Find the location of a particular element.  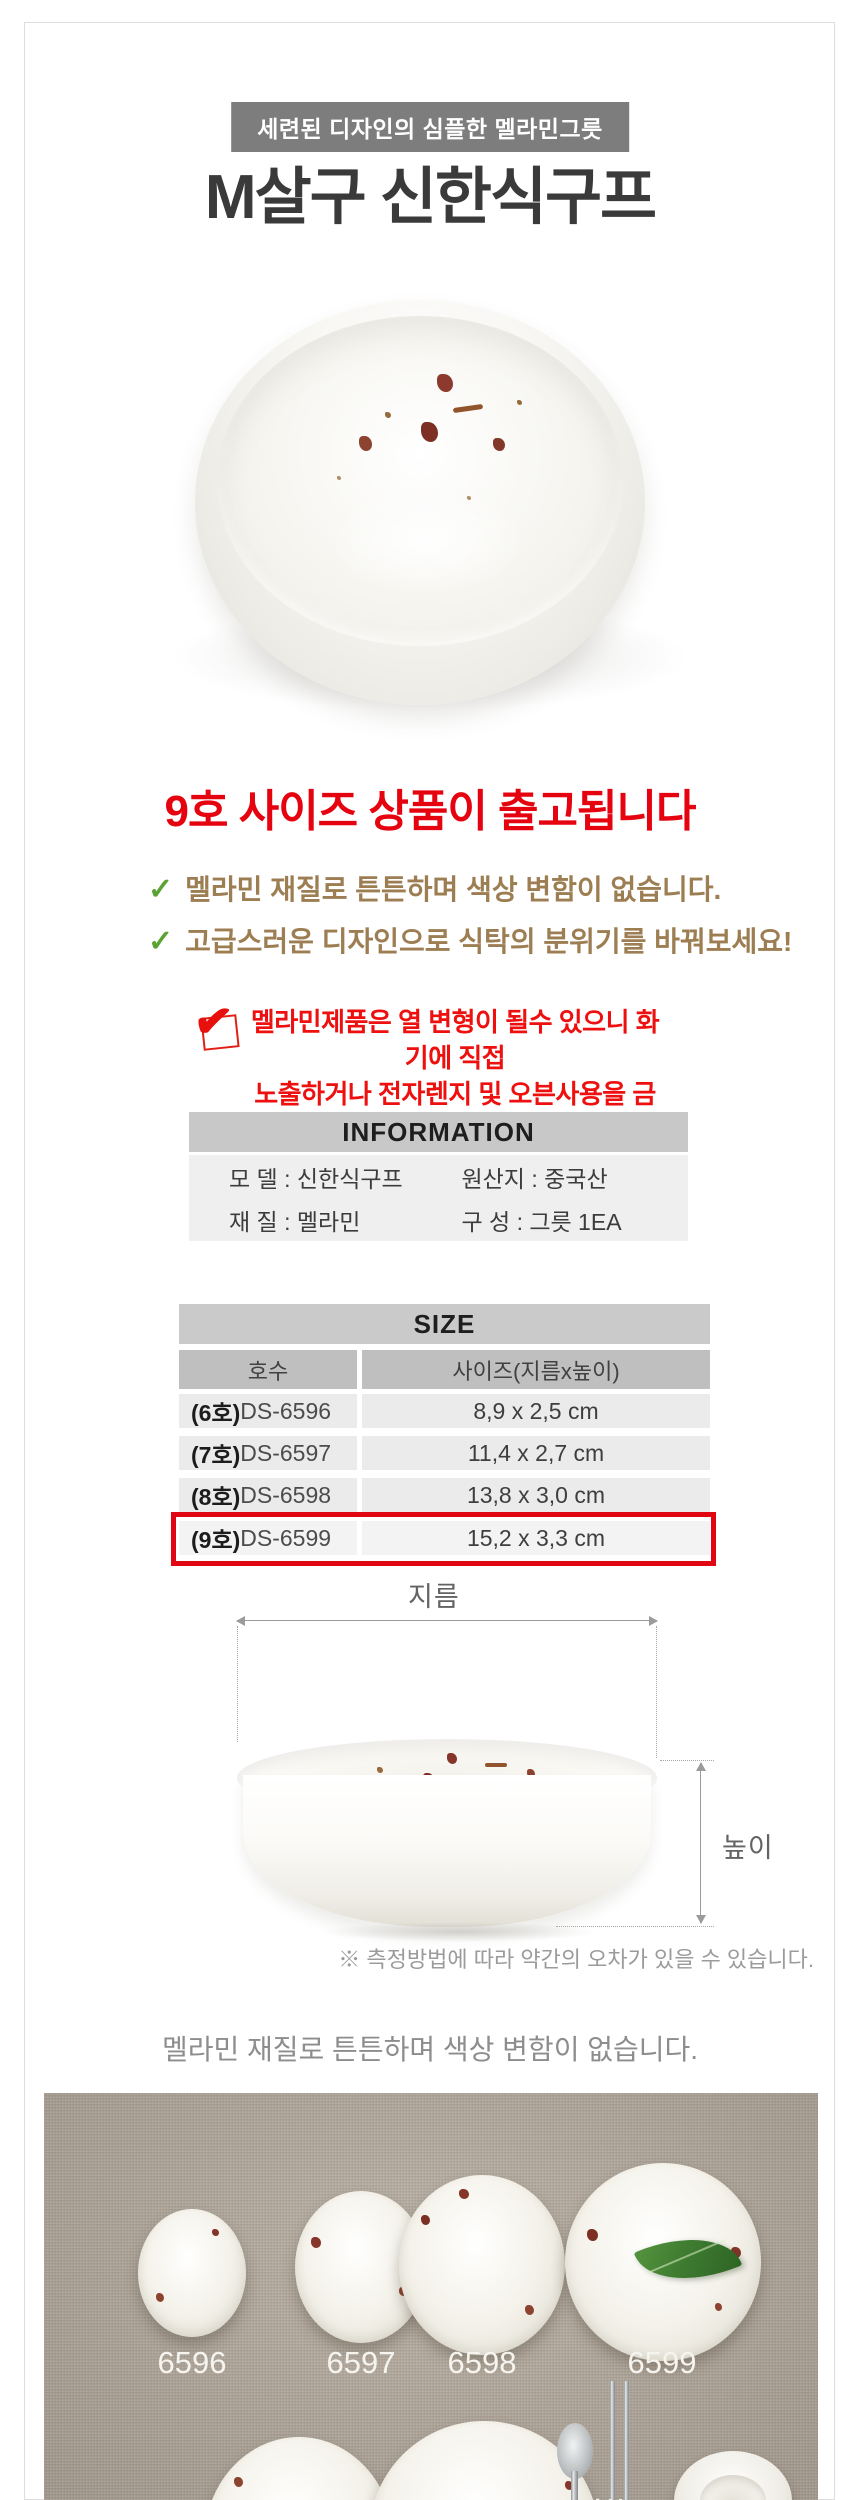

bowl-highlight is located at coordinates (427, 541).